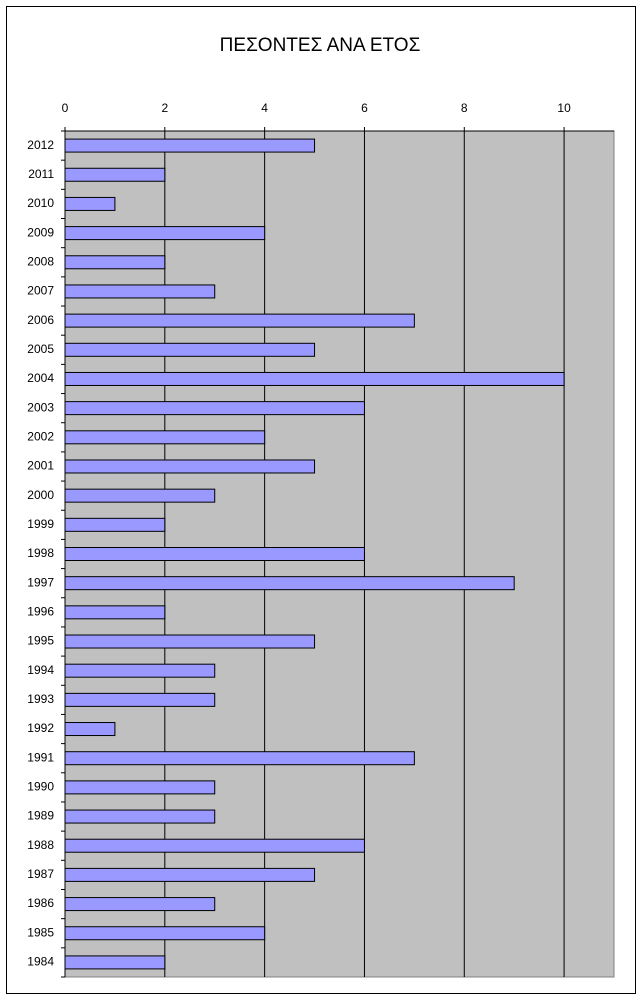 Image resolution: width=642 pixels, height=1000 pixels. What do you see at coordinates (40, 932) in the screenshot?
I see `y-tick-label: 1985` at bounding box center [40, 932].